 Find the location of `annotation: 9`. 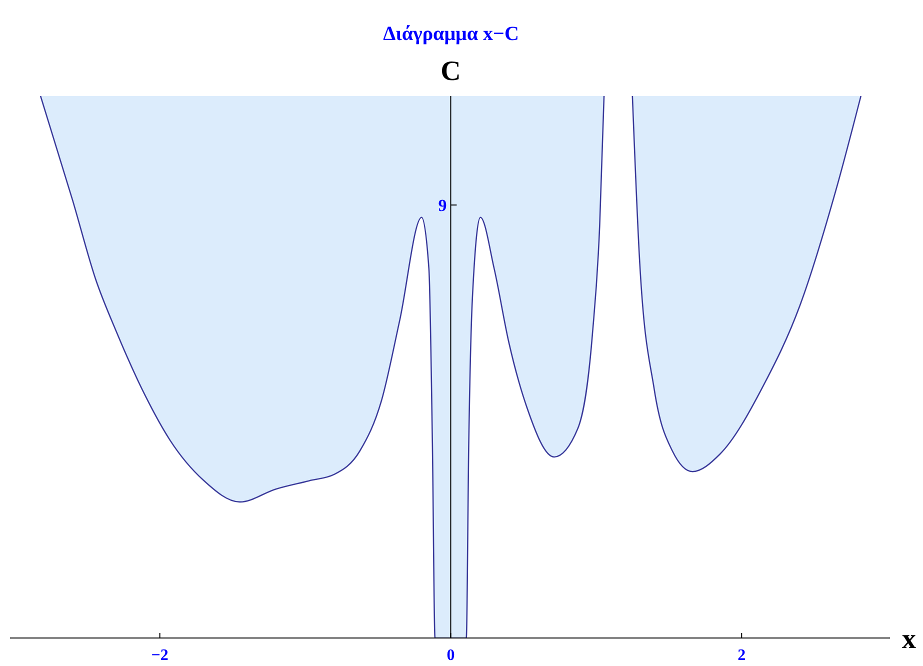

annotation: 9 is located at coordinates (442, 205).